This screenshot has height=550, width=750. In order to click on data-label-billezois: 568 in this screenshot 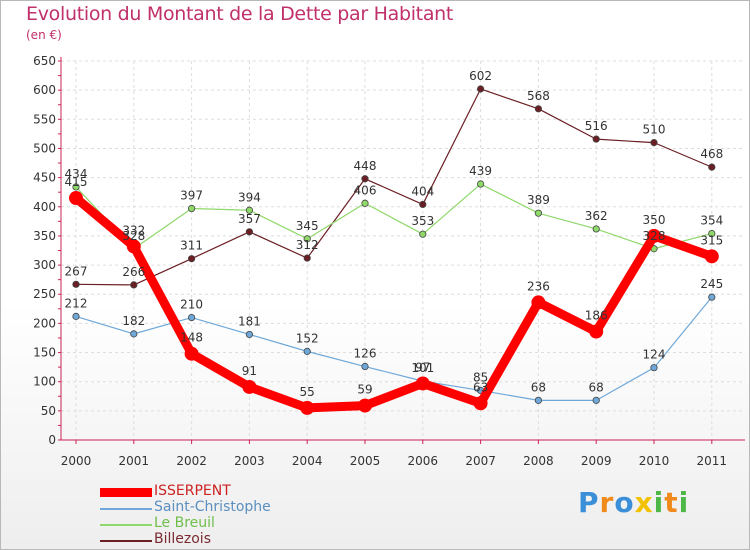, I will do `click(538, 96)`.